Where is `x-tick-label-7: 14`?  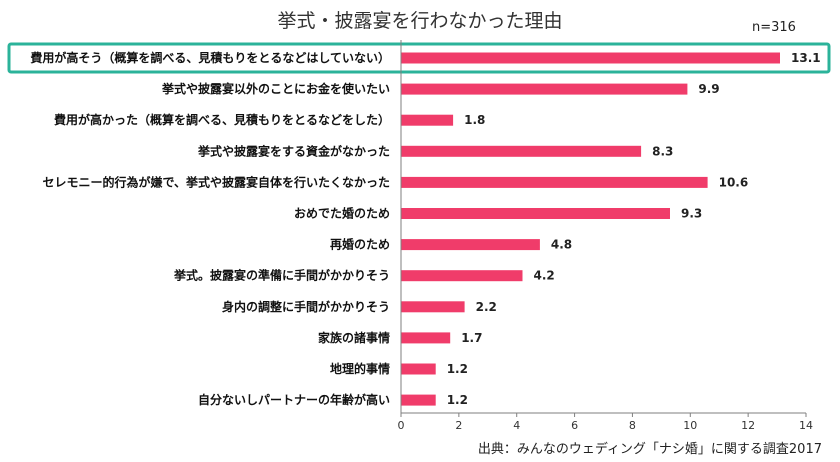 x-tick-label-7: 14 is located at coordinates (806, 425).